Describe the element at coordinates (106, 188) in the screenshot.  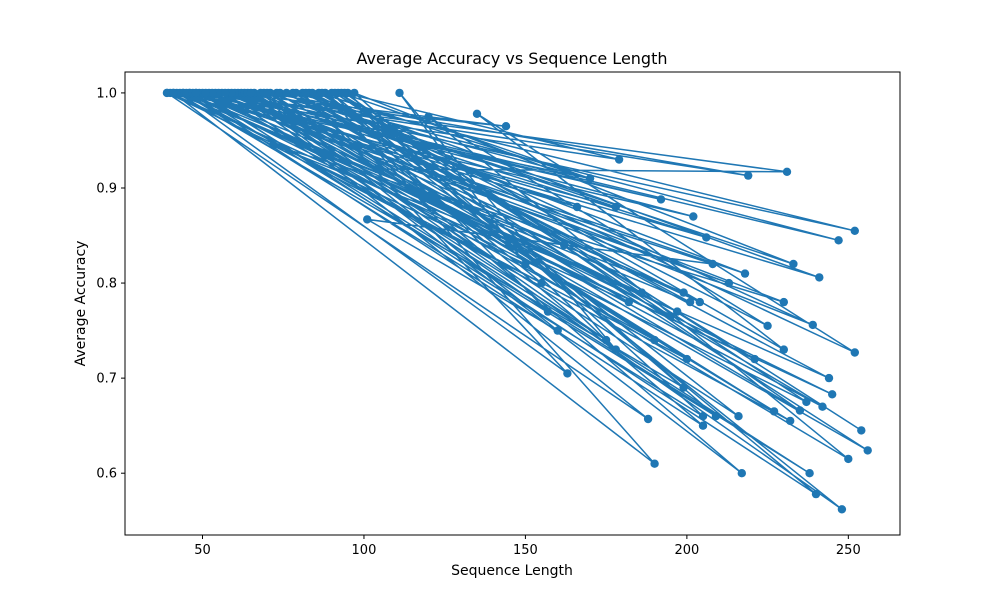
I see `y-tick-label: 0.9` at that location.